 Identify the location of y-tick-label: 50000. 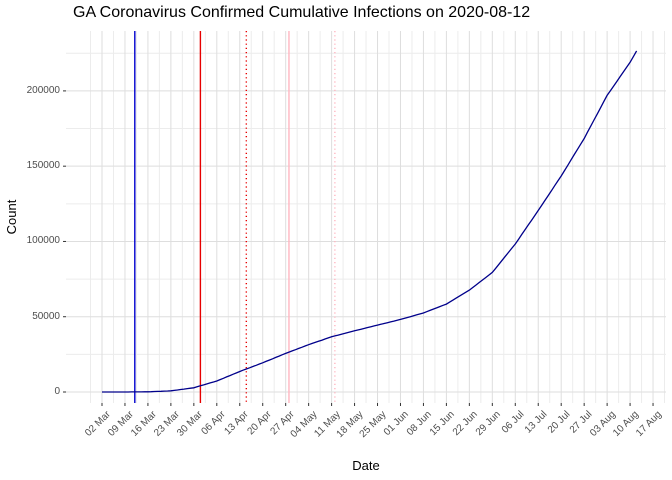
(46, 316).